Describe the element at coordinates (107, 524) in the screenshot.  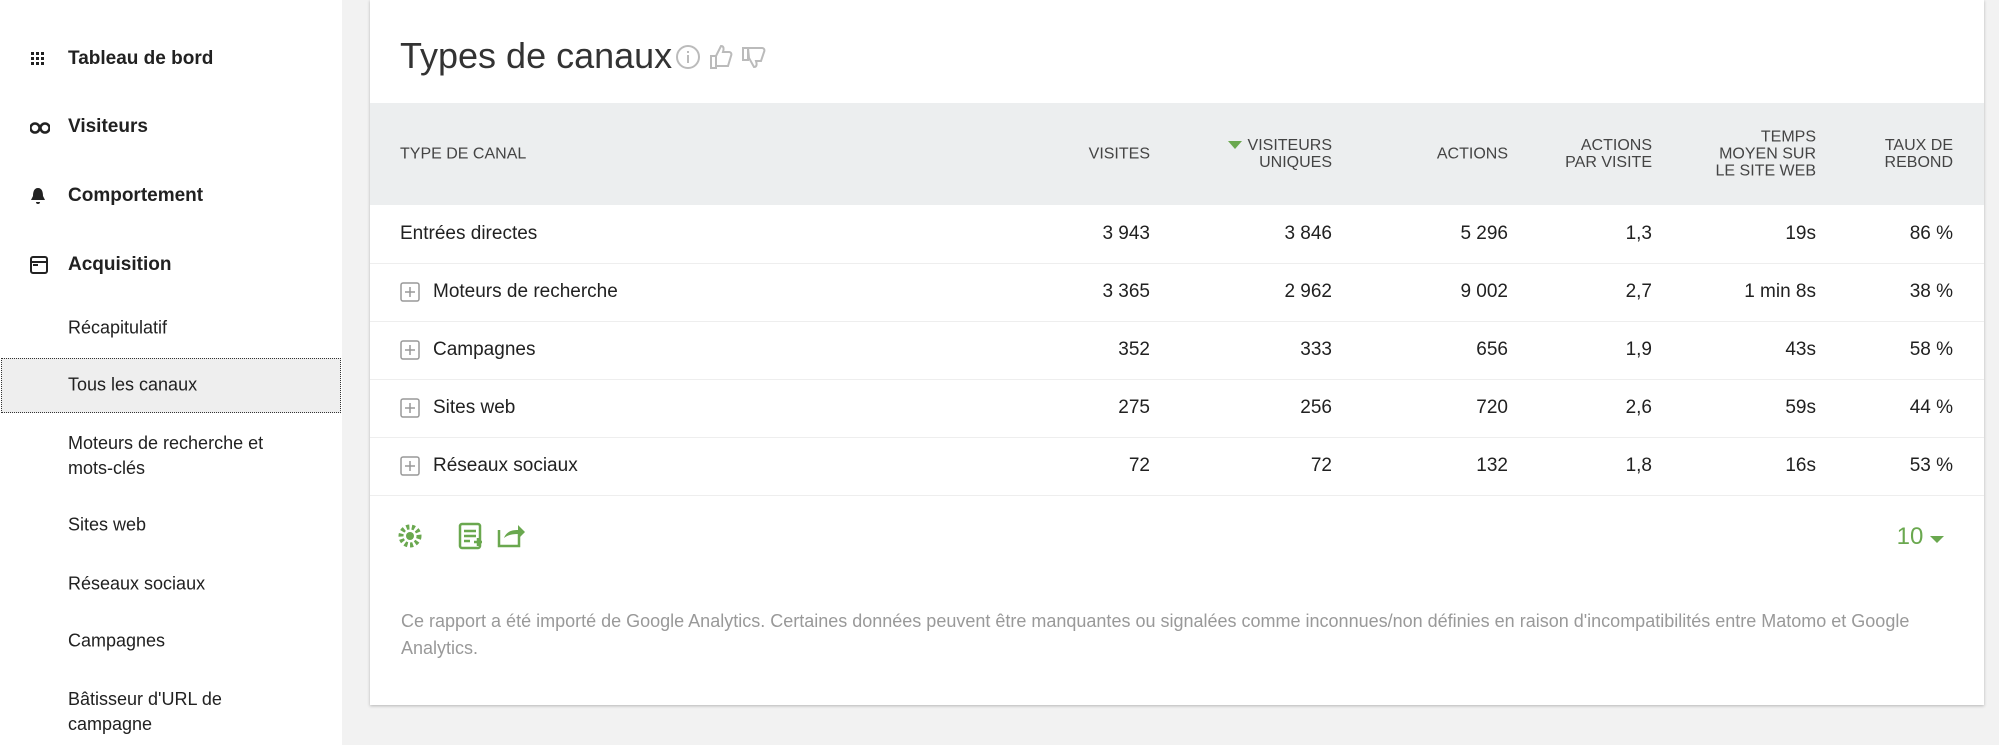
I see `nav-item: Sites web` at that location.